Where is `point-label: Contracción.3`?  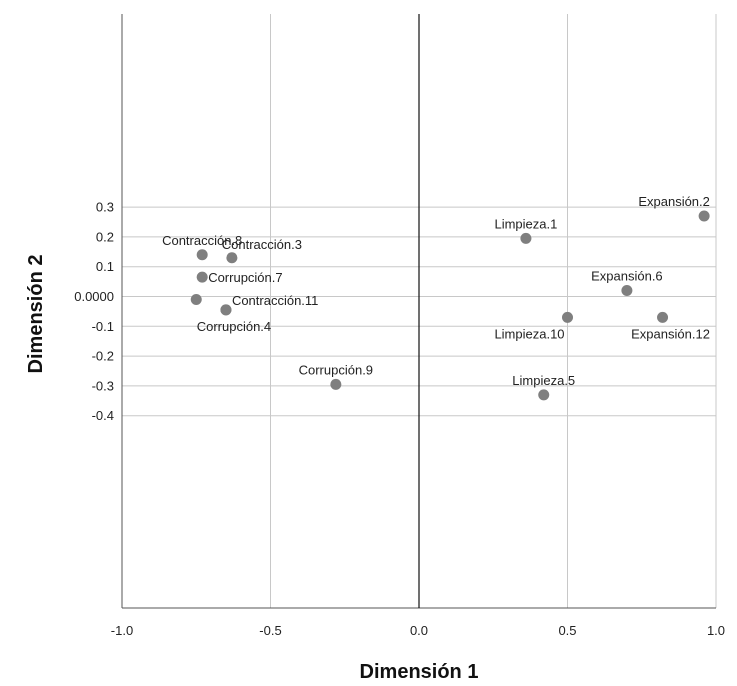
point-label: Contracción.3 is located at coordinates (262, 244).